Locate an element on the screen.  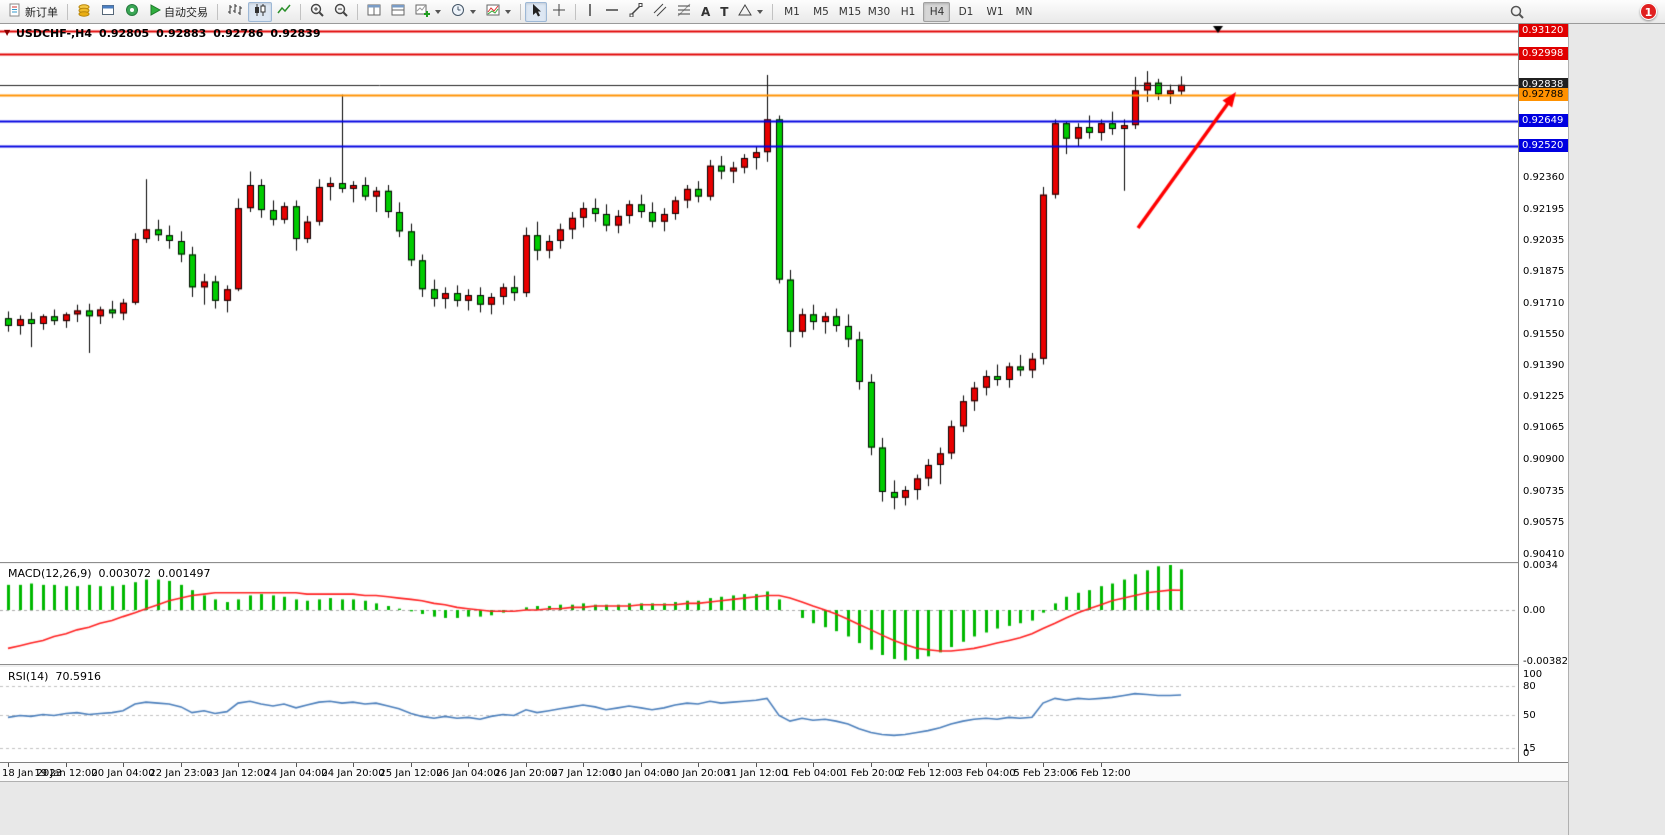
indicators-icon is located at coordinates (493, 11).